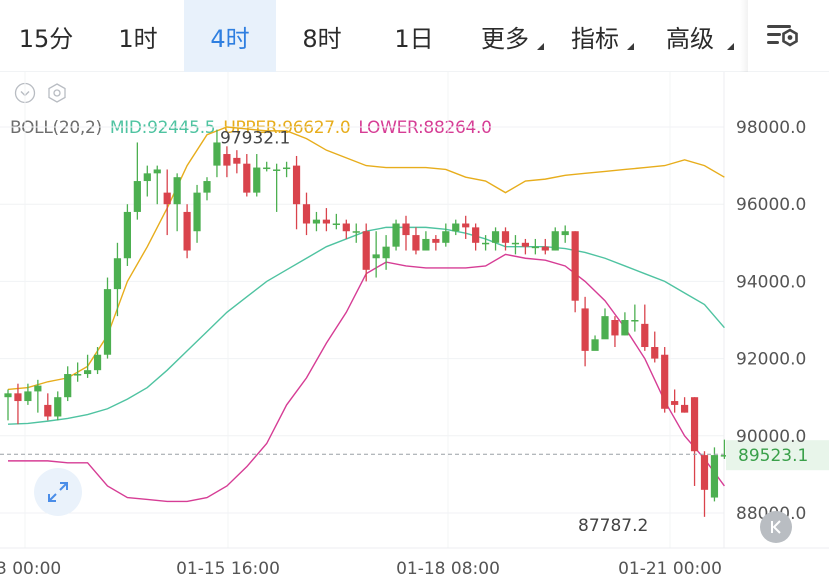 Image resolution: width=829 pixels, height=586 pixels. I want to click on last-price-tag, so click(777, 455).